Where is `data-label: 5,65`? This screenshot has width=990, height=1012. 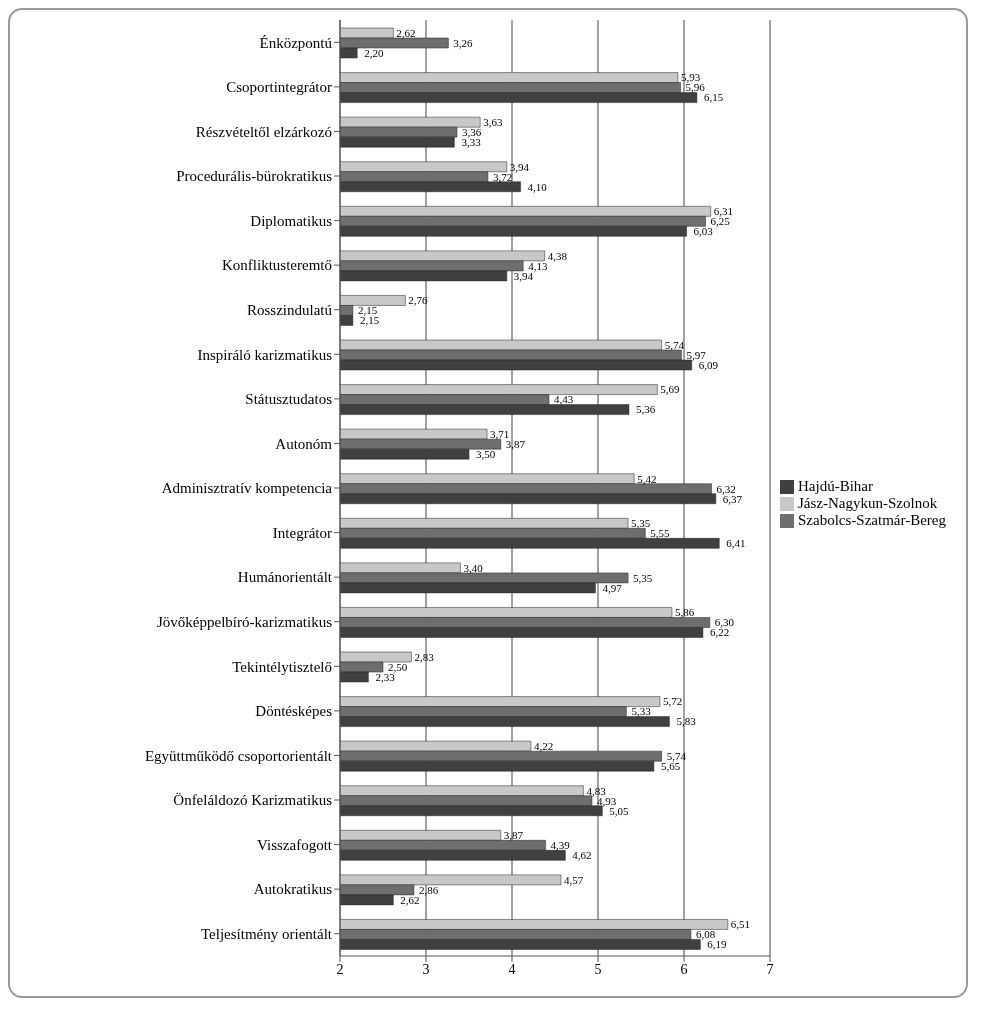 data-label: 5,65 is located at coordinates (670, 766).